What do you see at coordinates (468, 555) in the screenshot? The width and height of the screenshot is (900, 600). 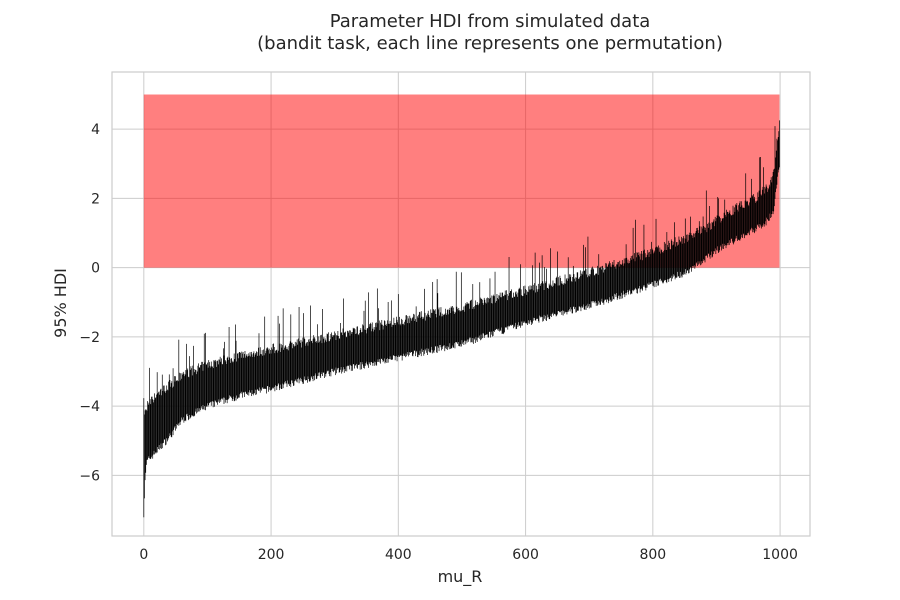 I see `x-tick-labels: 0 200 400 600 800 1000` at bounding box center [468, 555].